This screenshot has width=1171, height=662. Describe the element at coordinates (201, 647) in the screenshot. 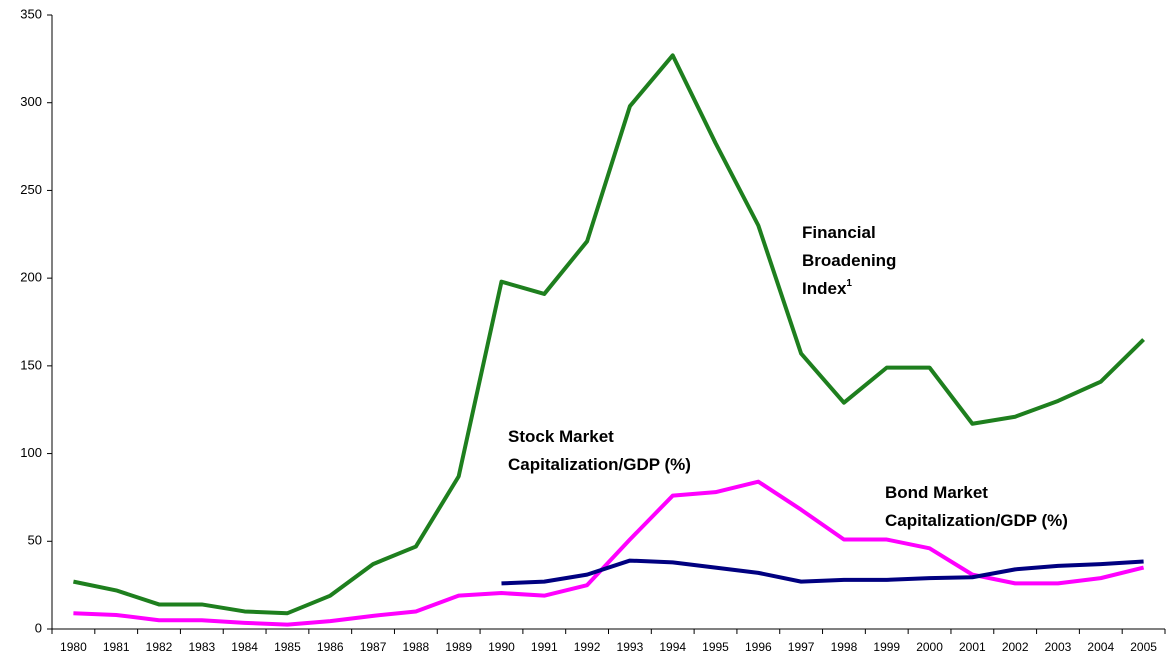

I see `x-tick-label: 1983` at that location.